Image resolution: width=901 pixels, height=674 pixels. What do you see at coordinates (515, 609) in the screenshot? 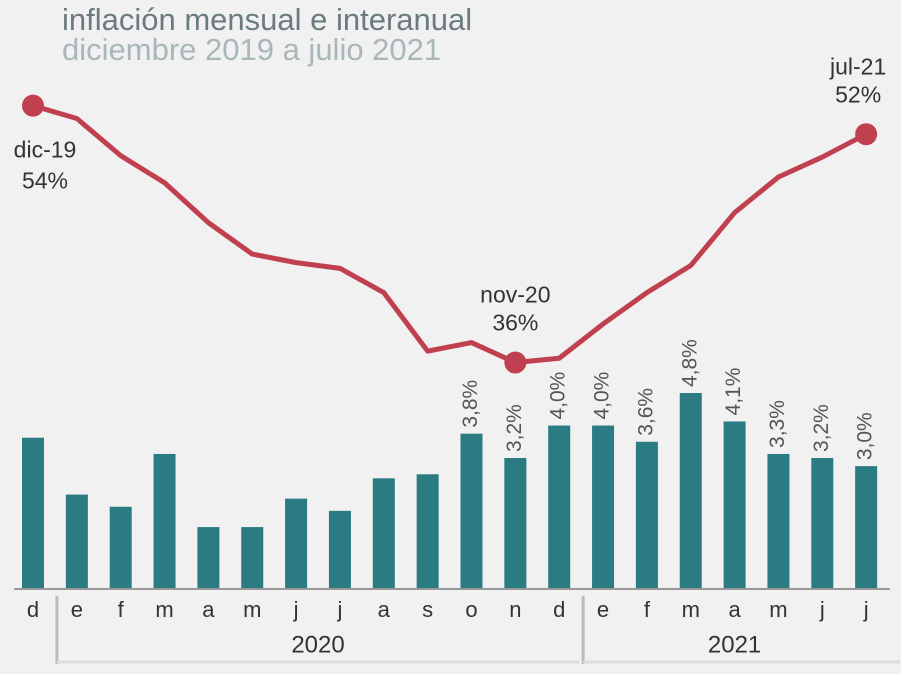
I see `x-tick-label: n` at bounding box center [515, 609].